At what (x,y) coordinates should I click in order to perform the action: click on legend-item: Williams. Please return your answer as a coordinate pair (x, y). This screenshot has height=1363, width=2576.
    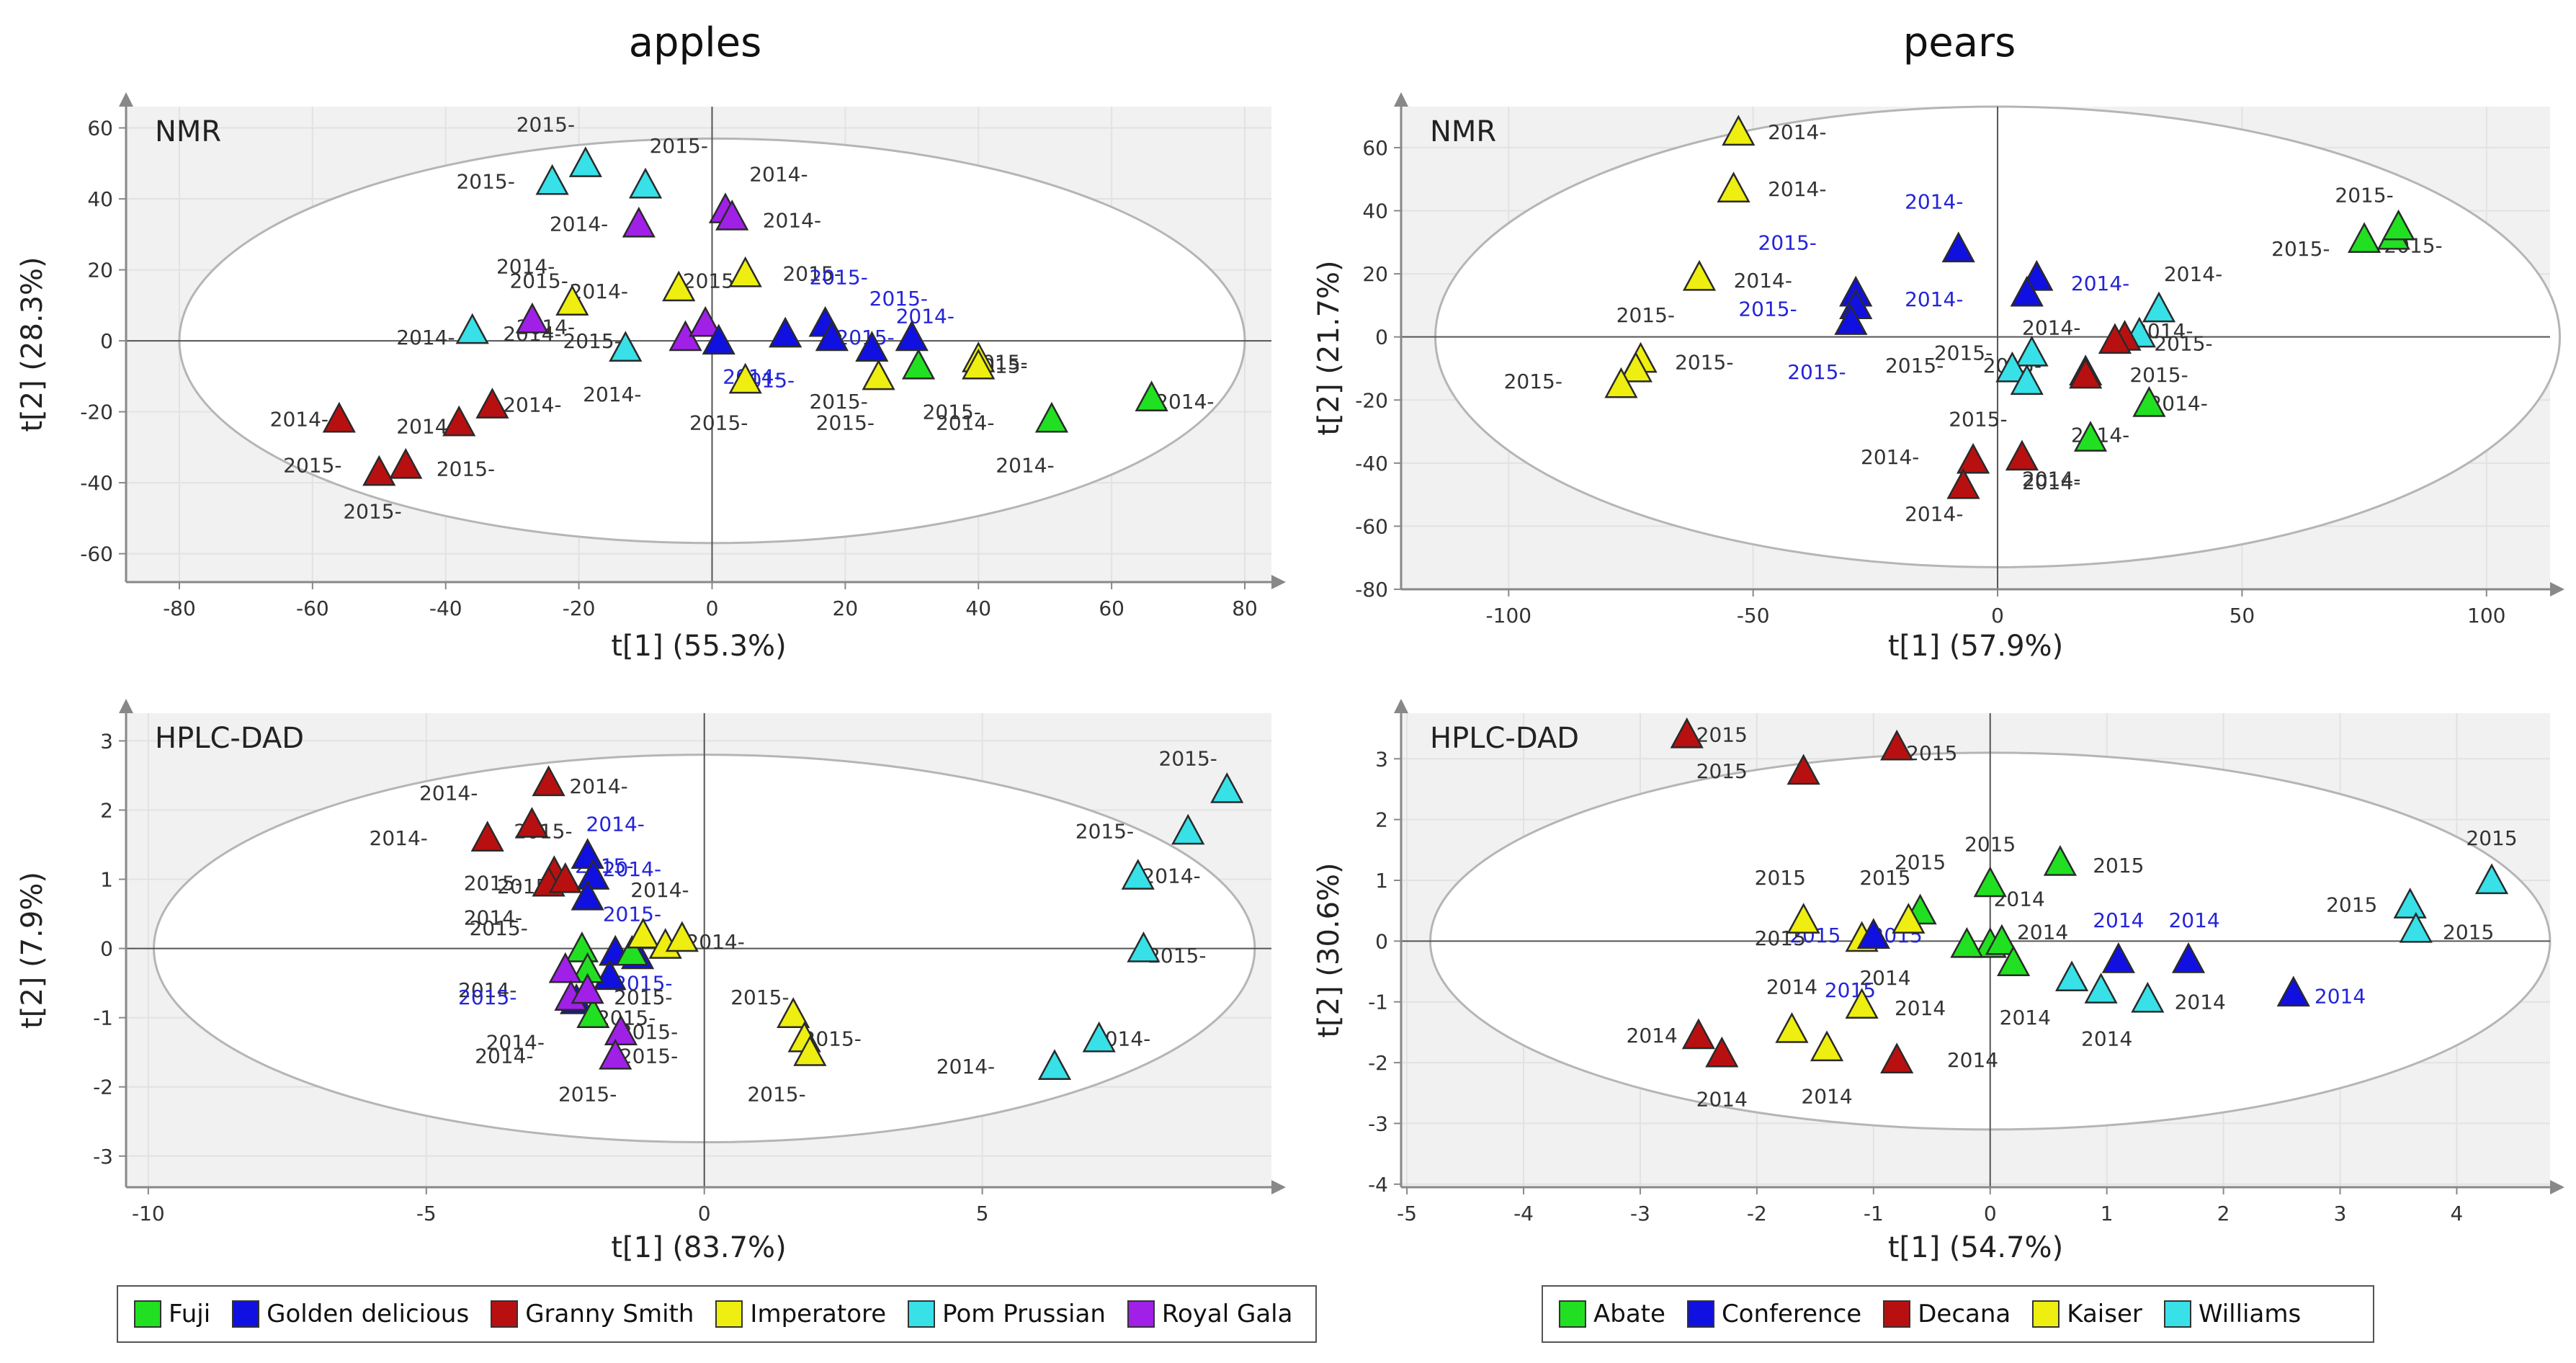
    Looking at the image, I should click on (2232, 1314).